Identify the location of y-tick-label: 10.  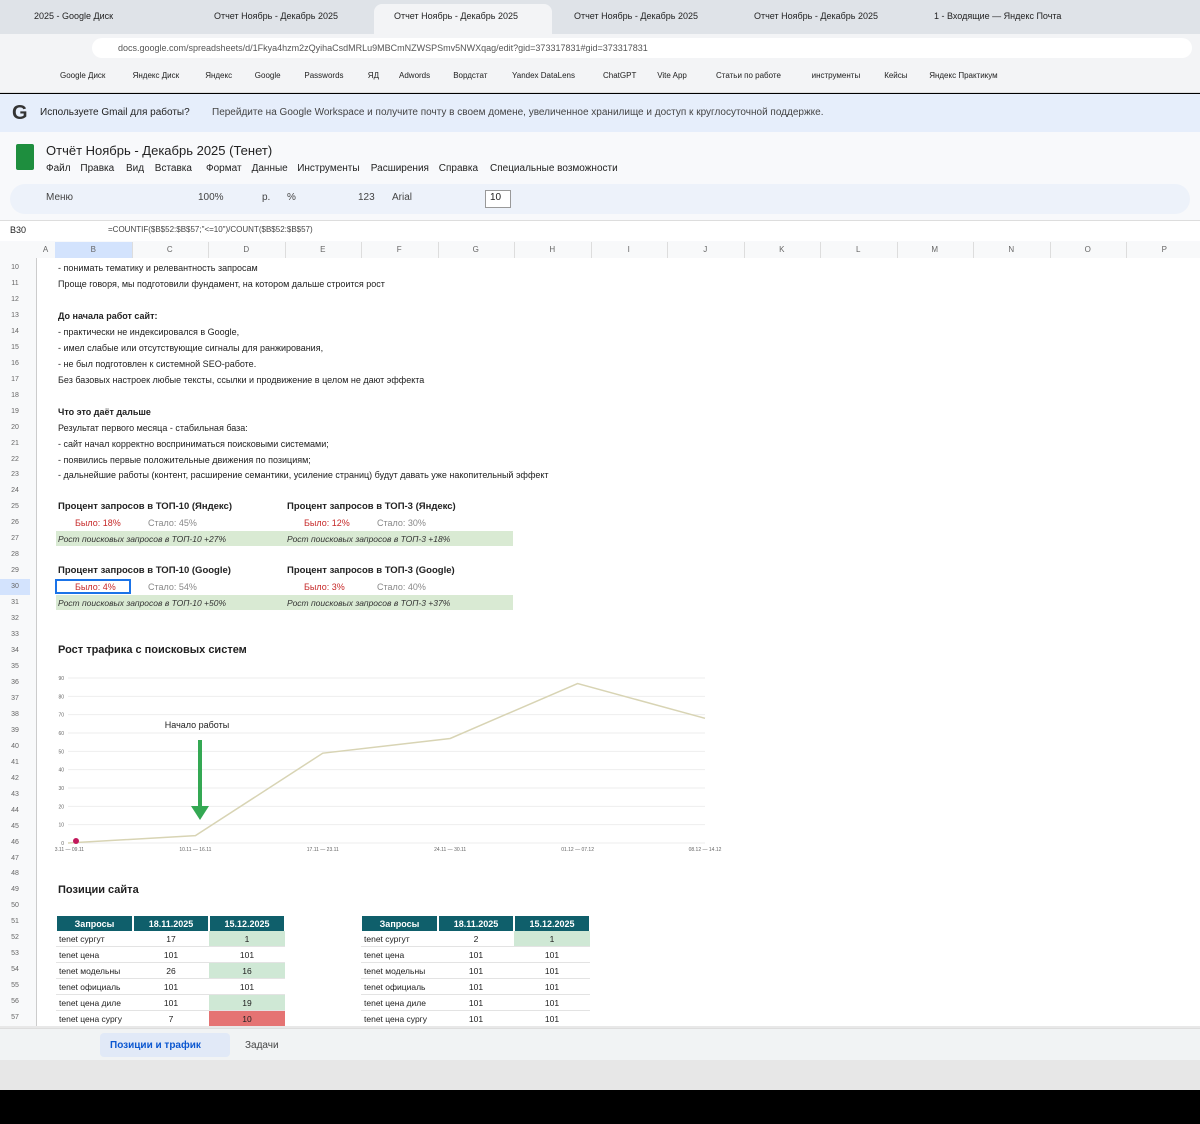
(61, 826).